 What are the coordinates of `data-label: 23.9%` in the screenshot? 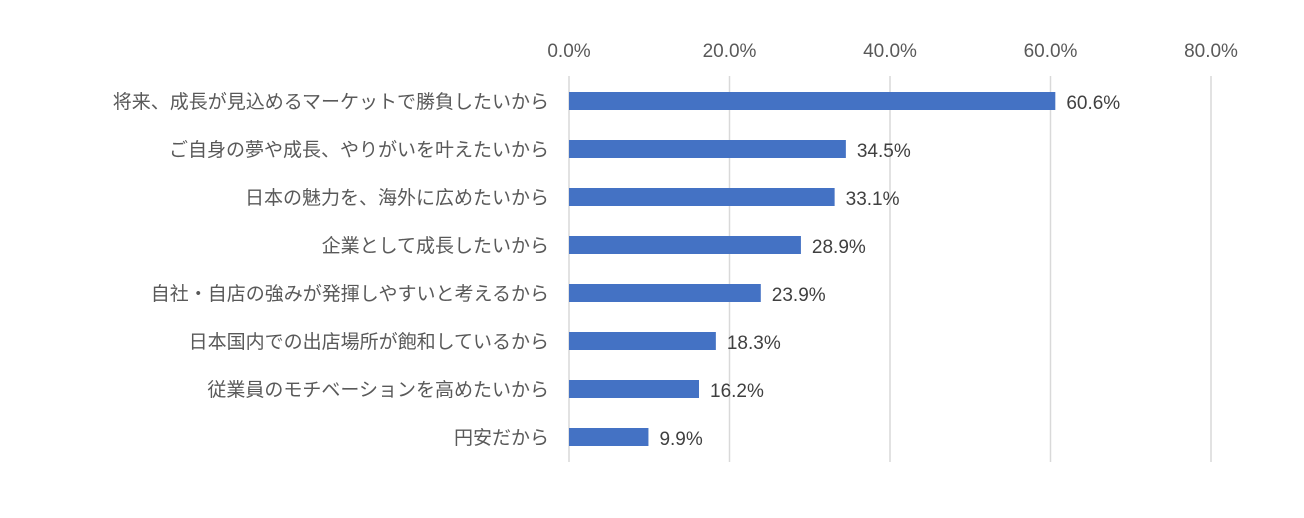 It's located at (799, 295).